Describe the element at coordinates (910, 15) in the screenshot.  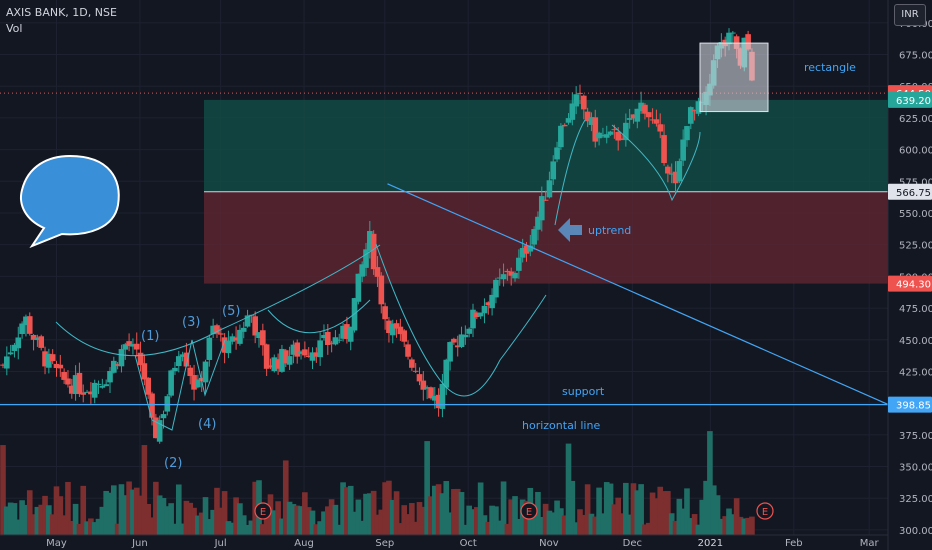
I see `currency-button: INR` at that location.